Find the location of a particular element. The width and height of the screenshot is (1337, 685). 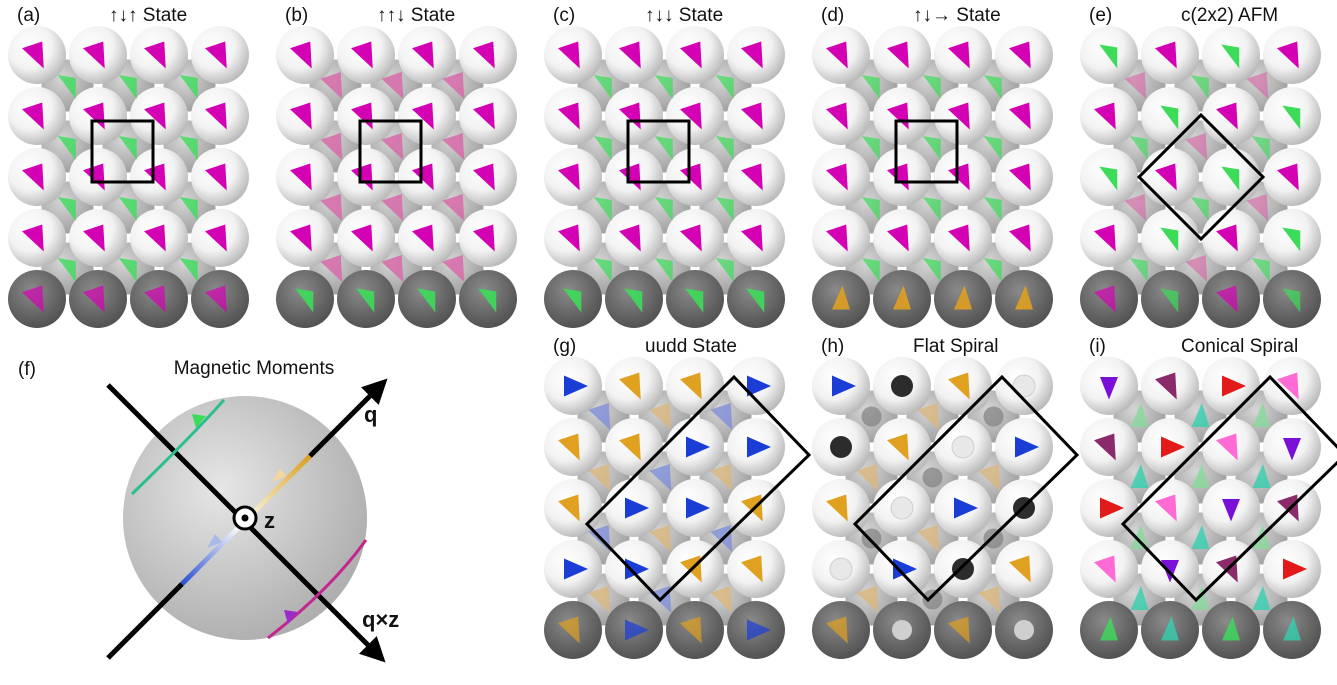

panel-title: Conical Spiral is located at coordinates (1239, 346).